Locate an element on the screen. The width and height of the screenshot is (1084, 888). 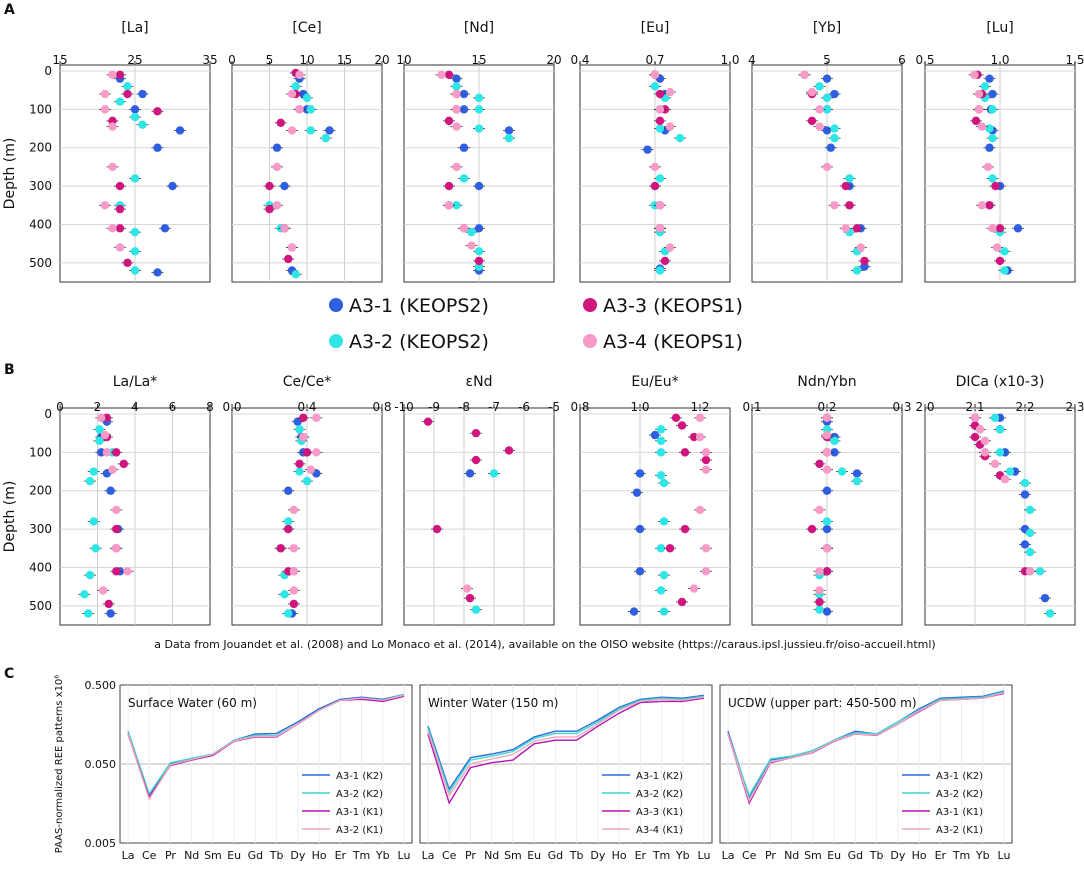
legend-label: A3-2 (K2) is located at coordinates (959, 794).